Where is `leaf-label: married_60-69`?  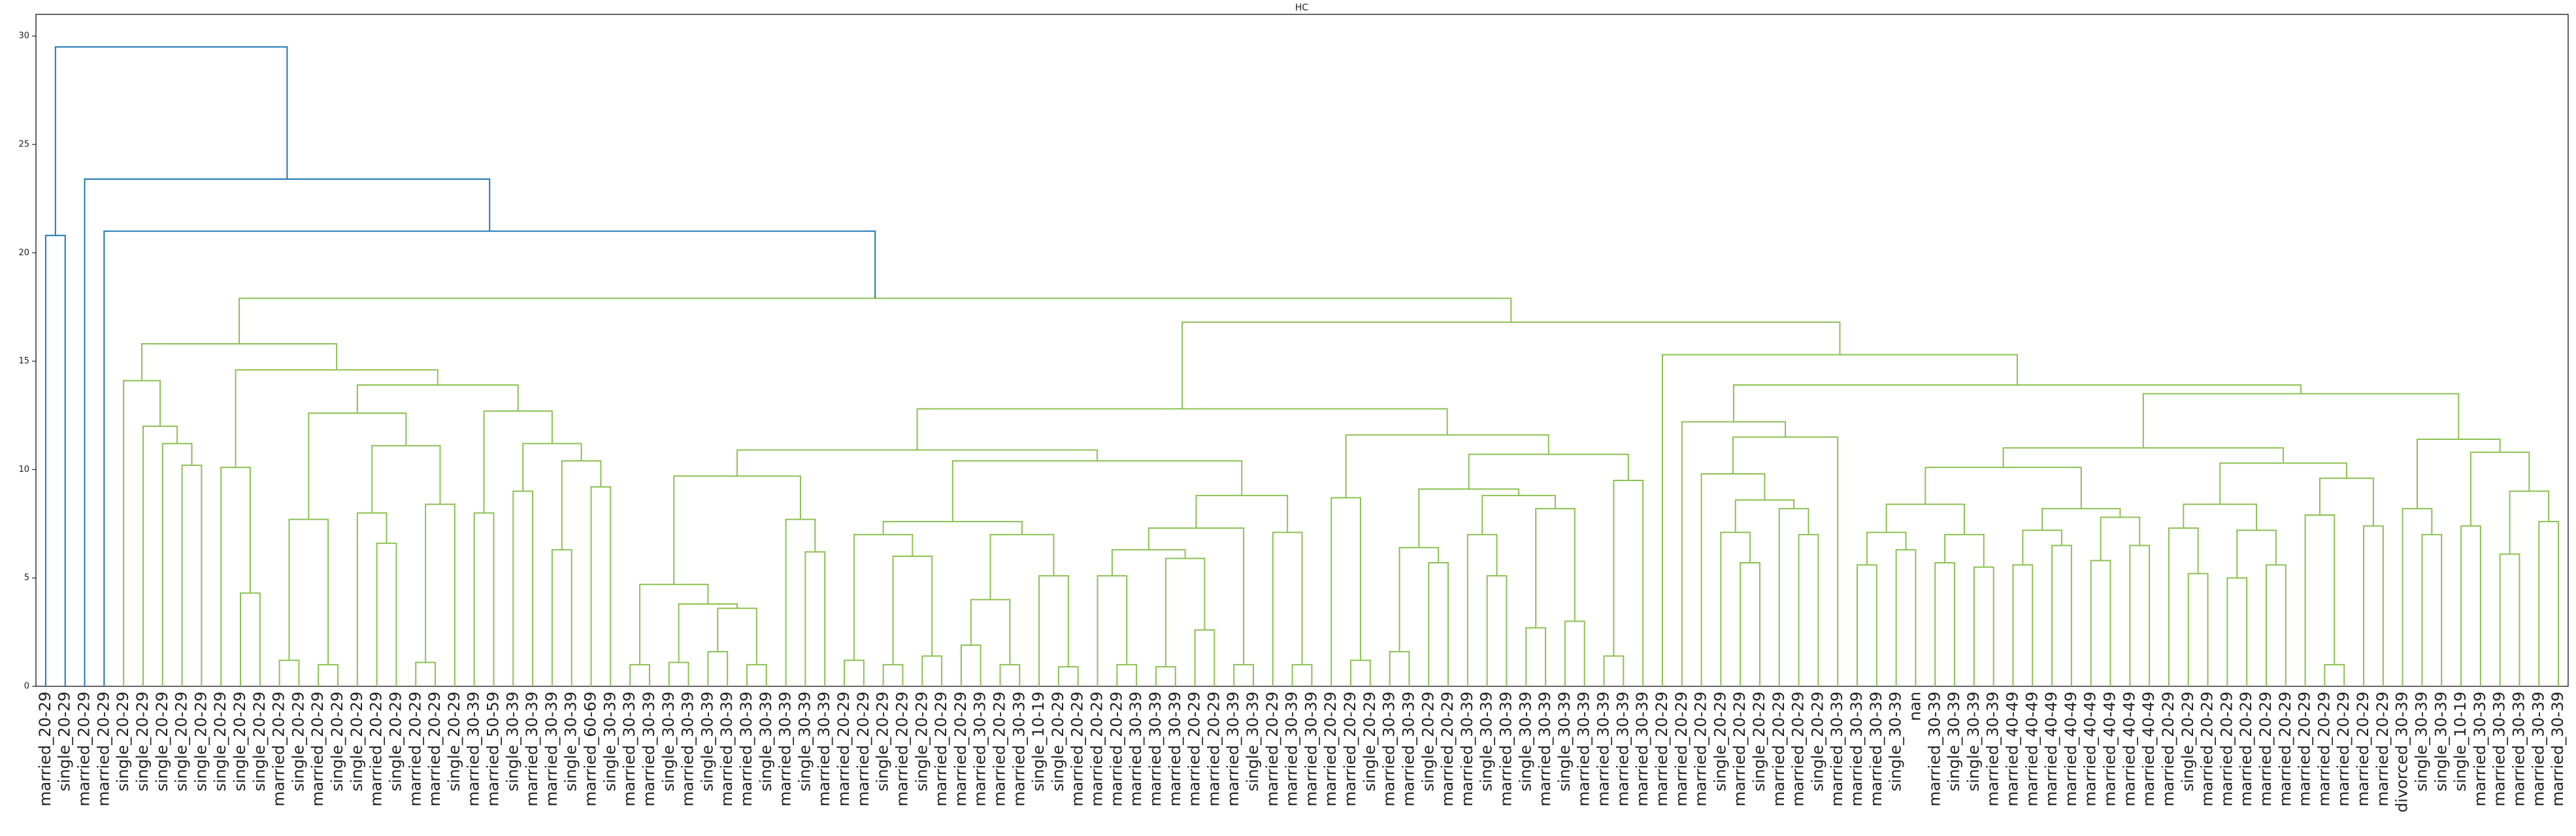
leaf-label: married_60-69 is located at coordinates (591, 749).